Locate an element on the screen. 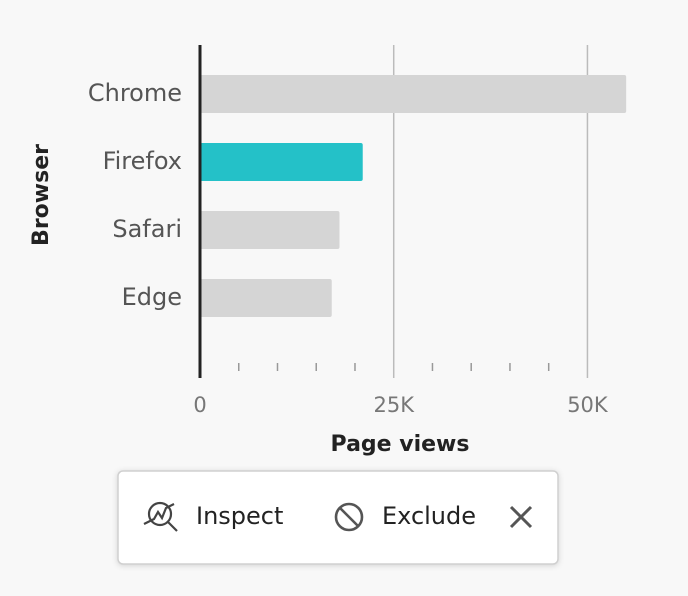  inspect-button: Inspect is located at coordinates (213, 516).